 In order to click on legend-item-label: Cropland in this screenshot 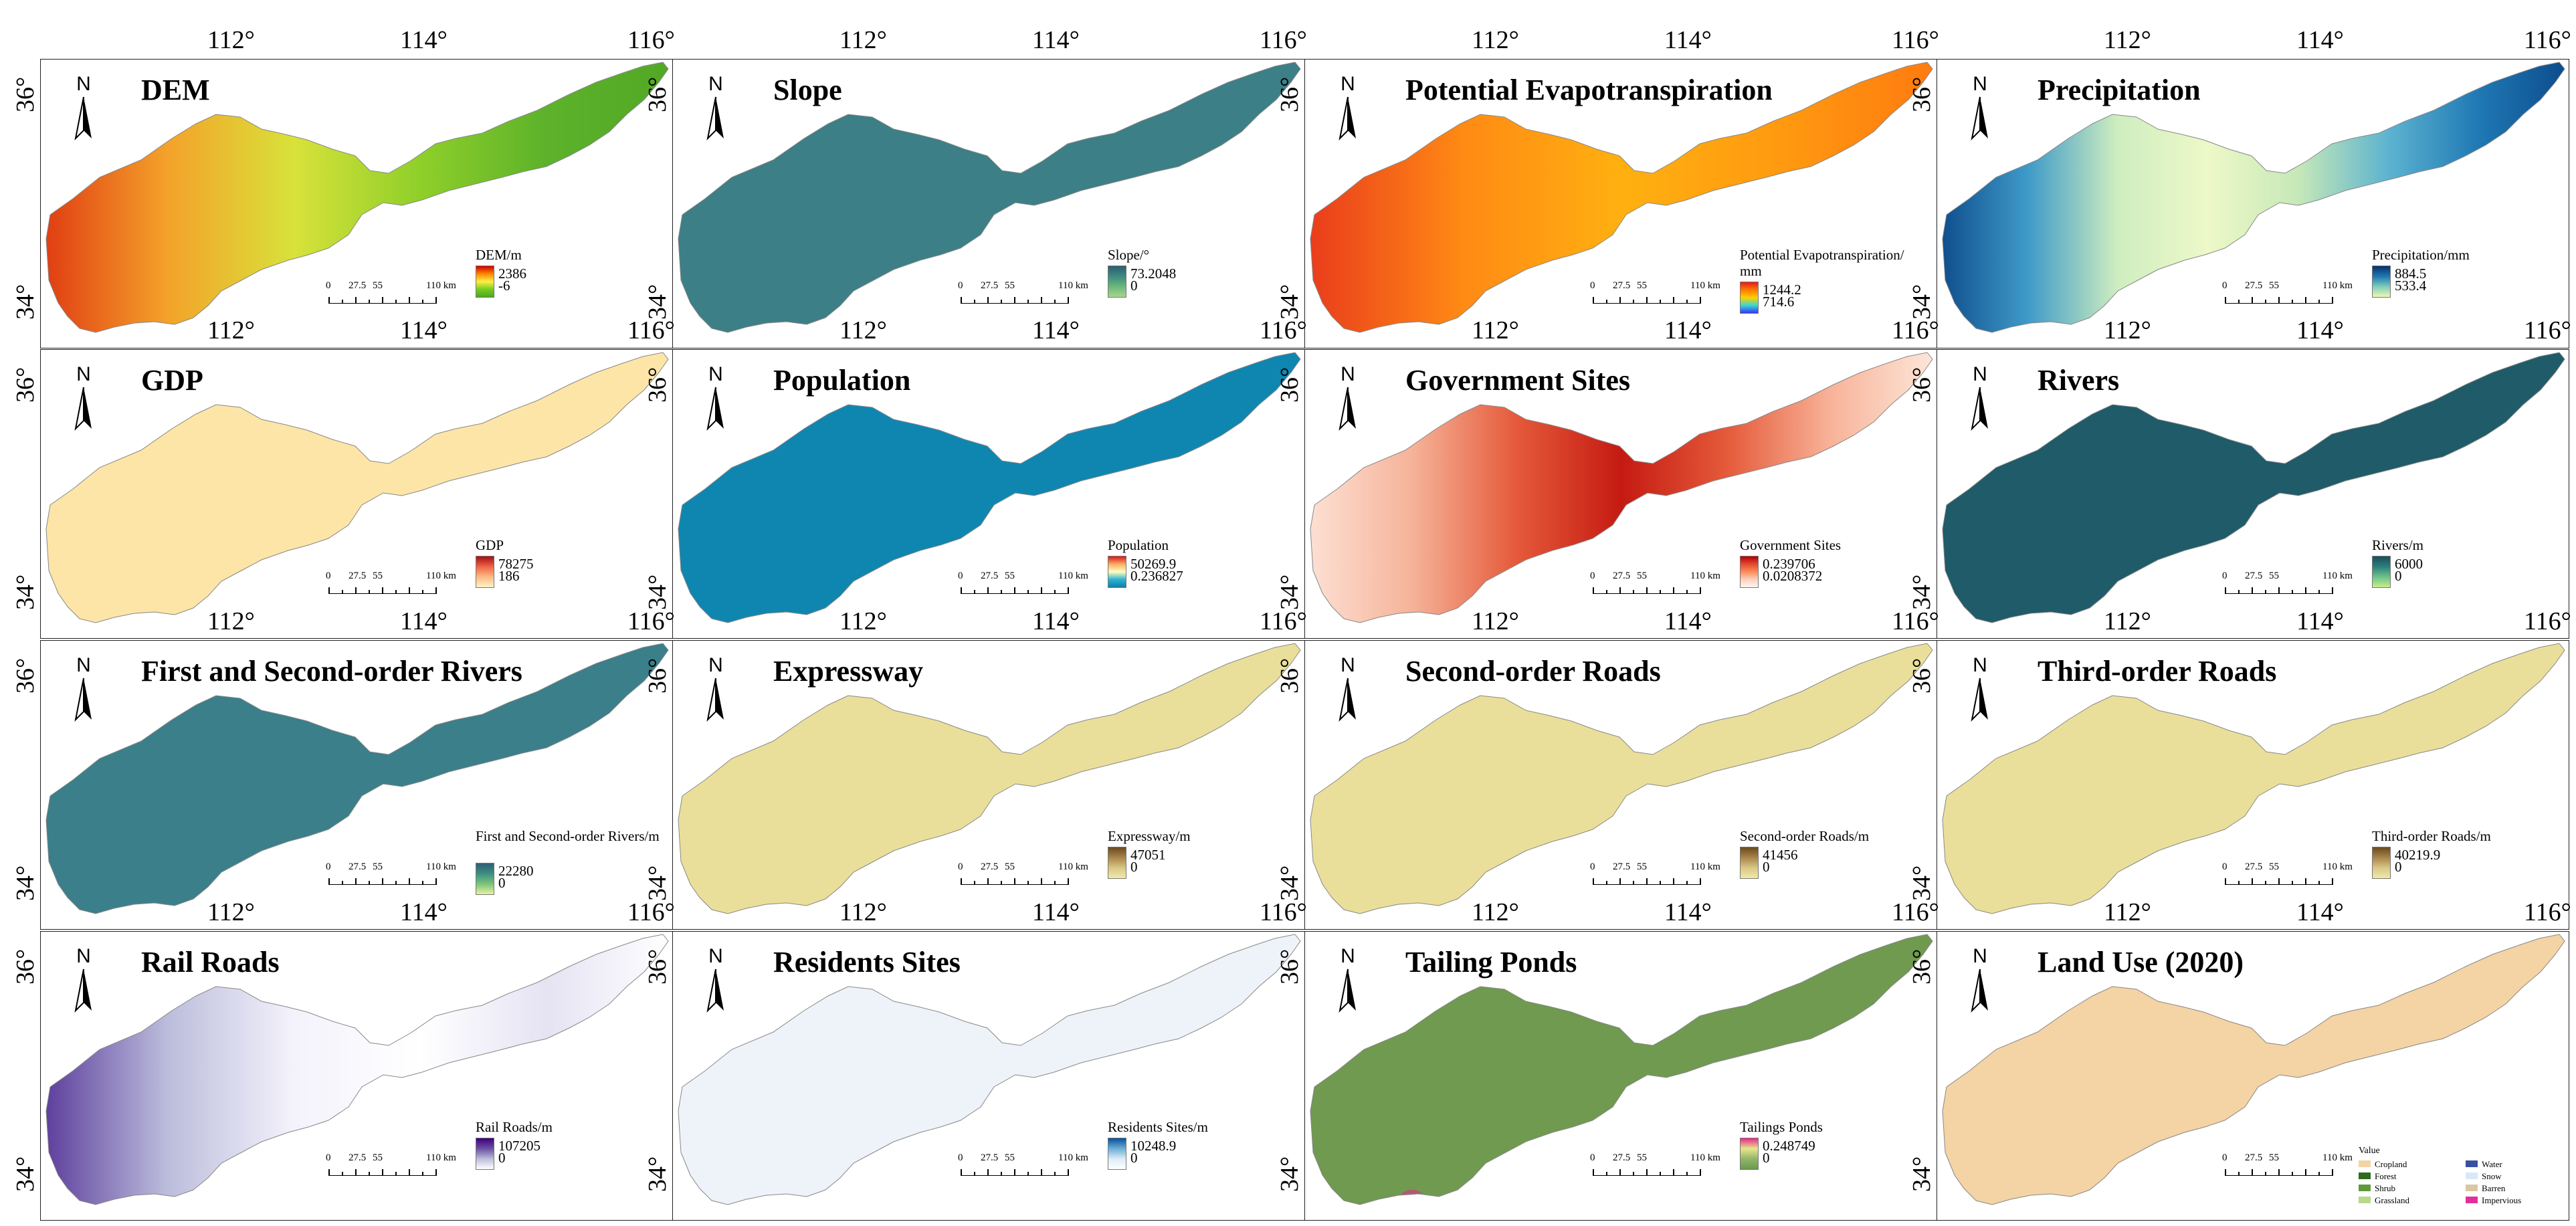, I will do `click(2391, 1164)`.